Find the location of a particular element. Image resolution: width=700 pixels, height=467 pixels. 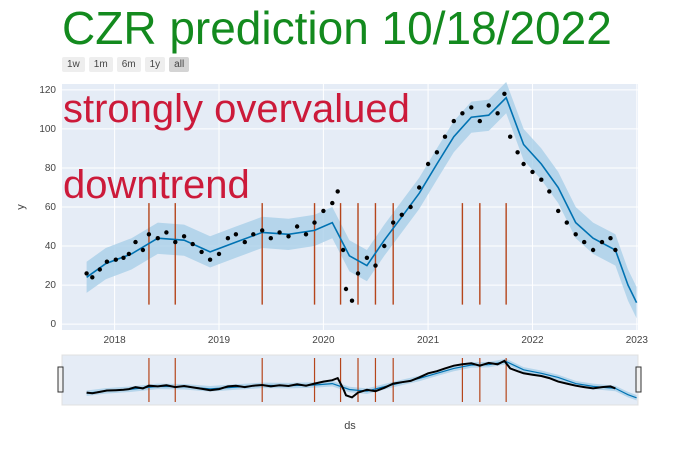

y-tick-label: 80 is located at coordinates (51, 168).